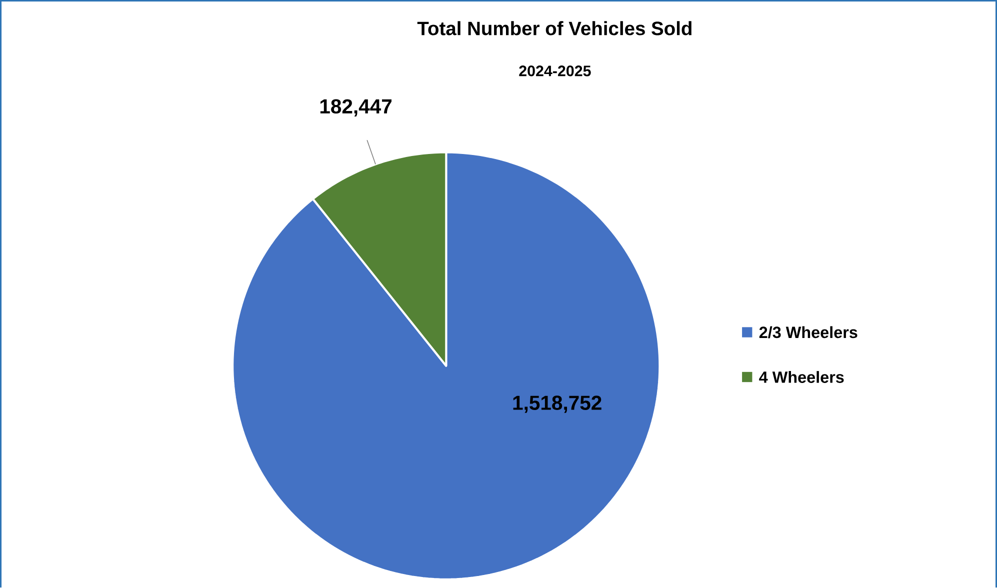 The image size is (997, 588). Describe the element at coordinates (555, 70) in the screenshot. I see `chart-subtitle: 2024-2025` at that location.